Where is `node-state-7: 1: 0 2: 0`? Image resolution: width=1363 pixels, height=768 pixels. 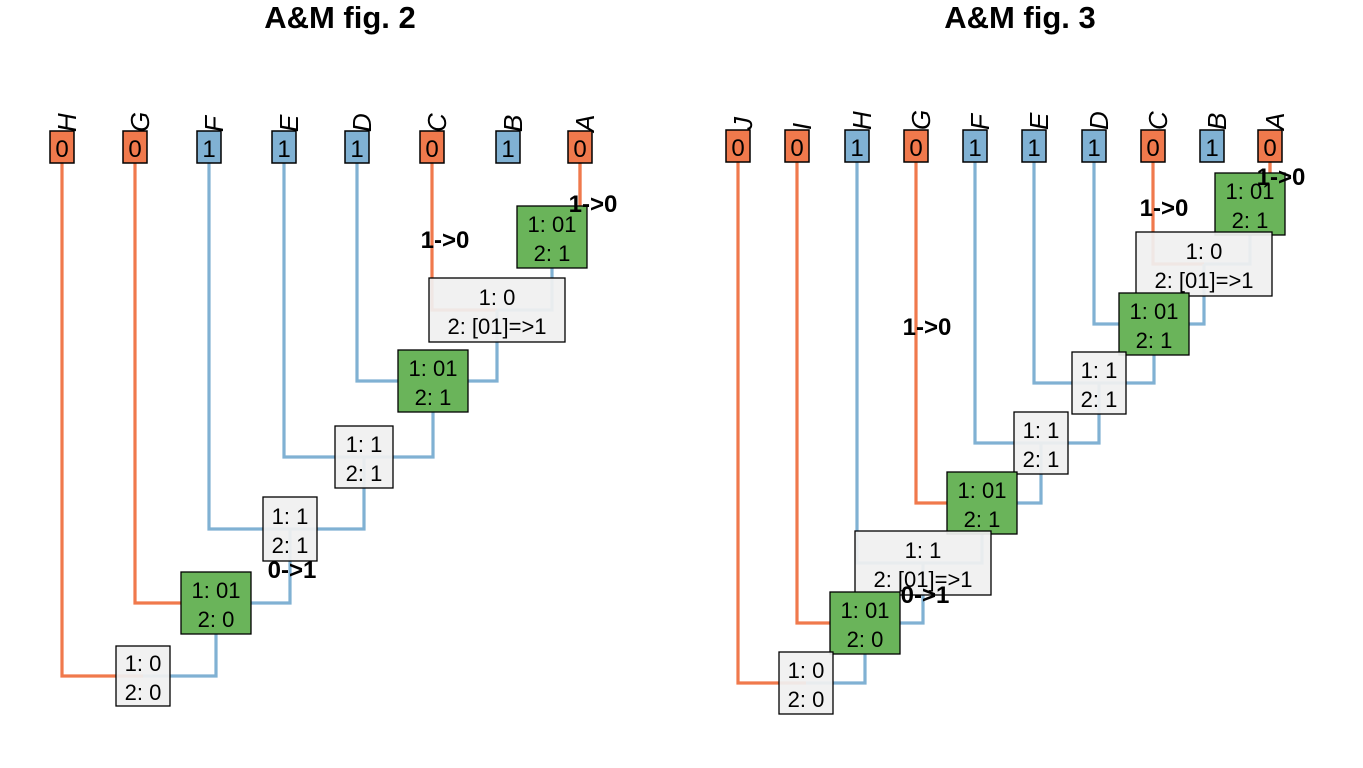 node-state-7: 1: 0 2: 0 is located at coordinates (143, 676).